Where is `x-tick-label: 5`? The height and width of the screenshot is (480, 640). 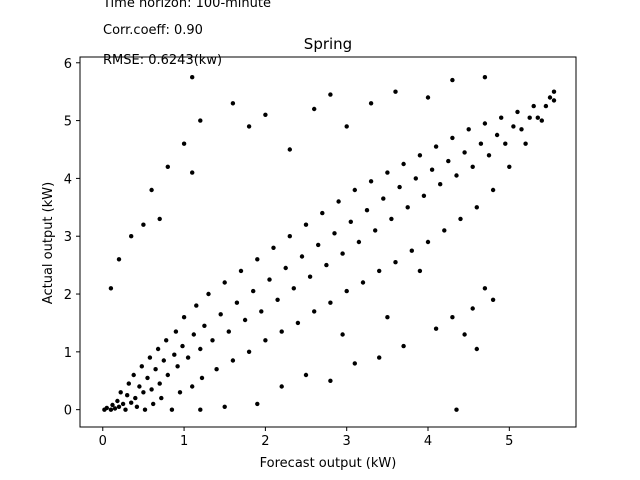
x-tick-label: 5 is located at coordinates (509, 441).